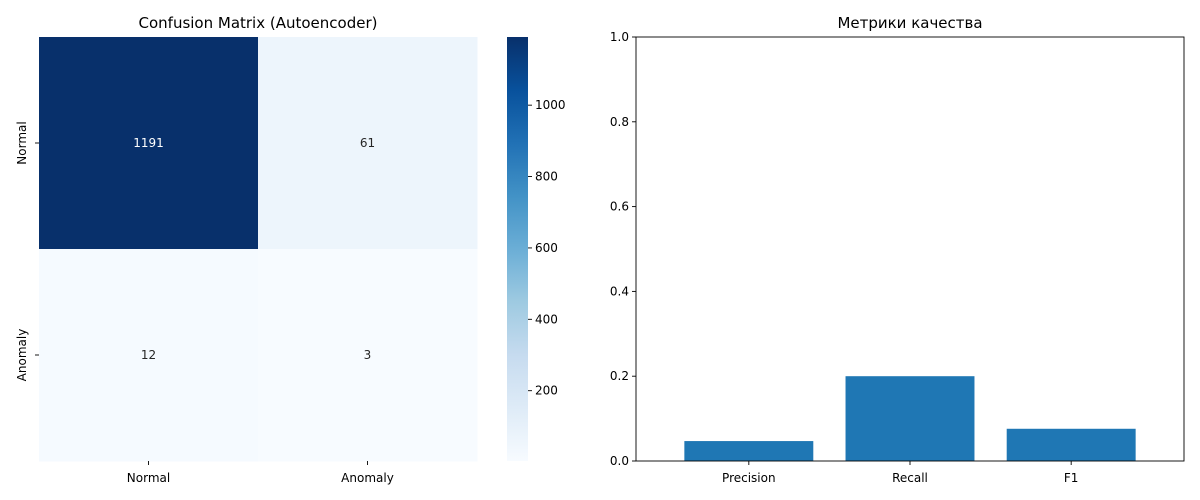 The width and height of the screenshot is (1200, 500). Describe the element at coordinates (623, 249) in the screenshot. I see `bar-y-ticks: 0.0 0.2 0.4 0.6 0.8 1.0` at that location.